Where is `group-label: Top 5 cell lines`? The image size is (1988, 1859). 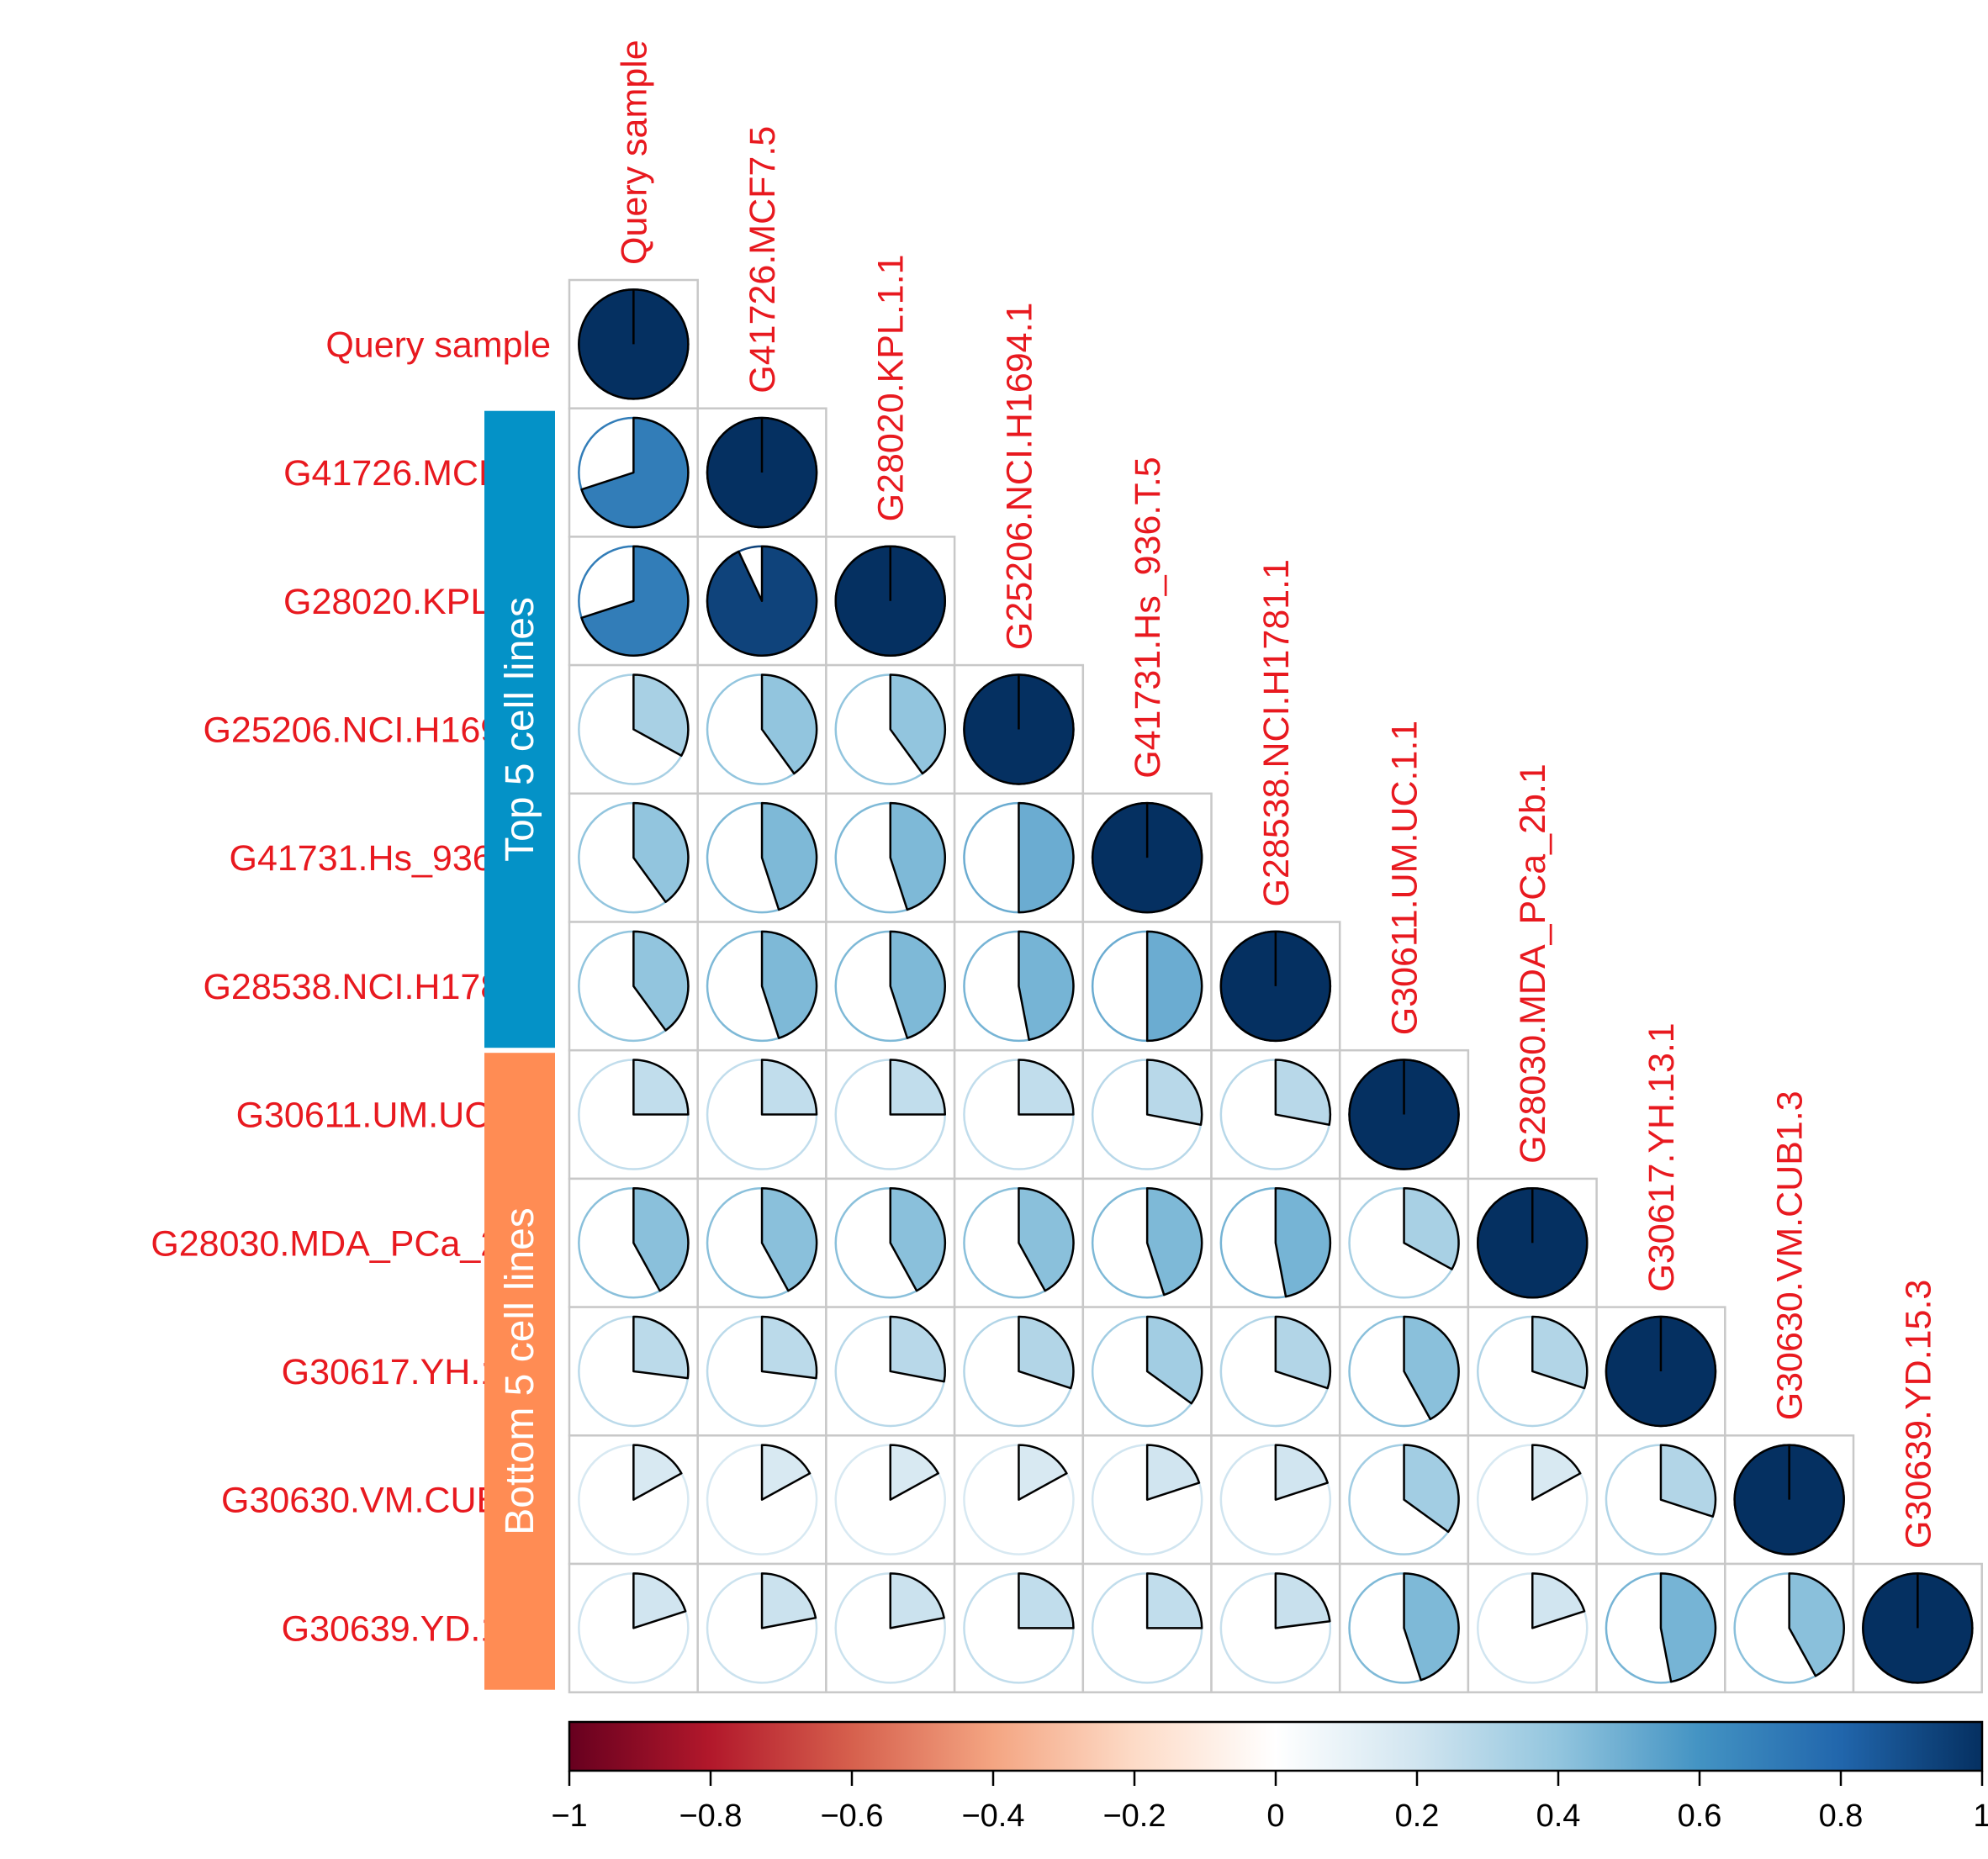 group-label: Top 5 cell lines is located at coordinates (520, 729).